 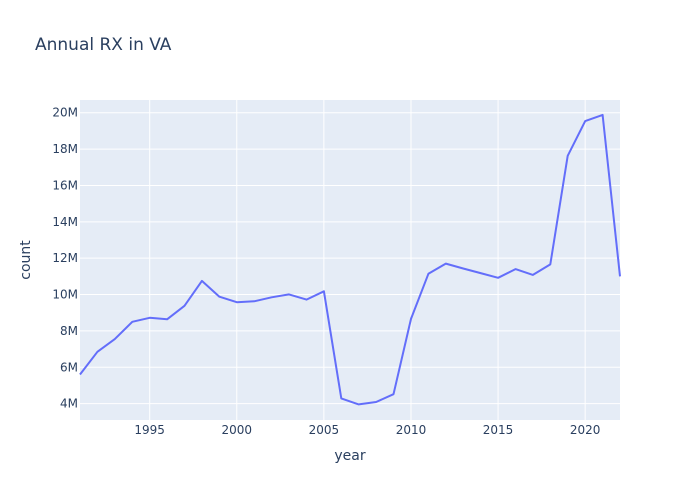 I want to click on x-tick-label: 2000, so click(x=237, y=430).